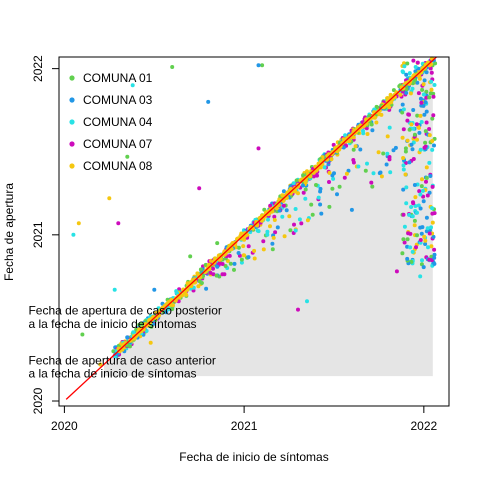  Describe the element at coordinates (118, 78) in the screenshot. I see `legend-label: COMUNA 01` at that location.